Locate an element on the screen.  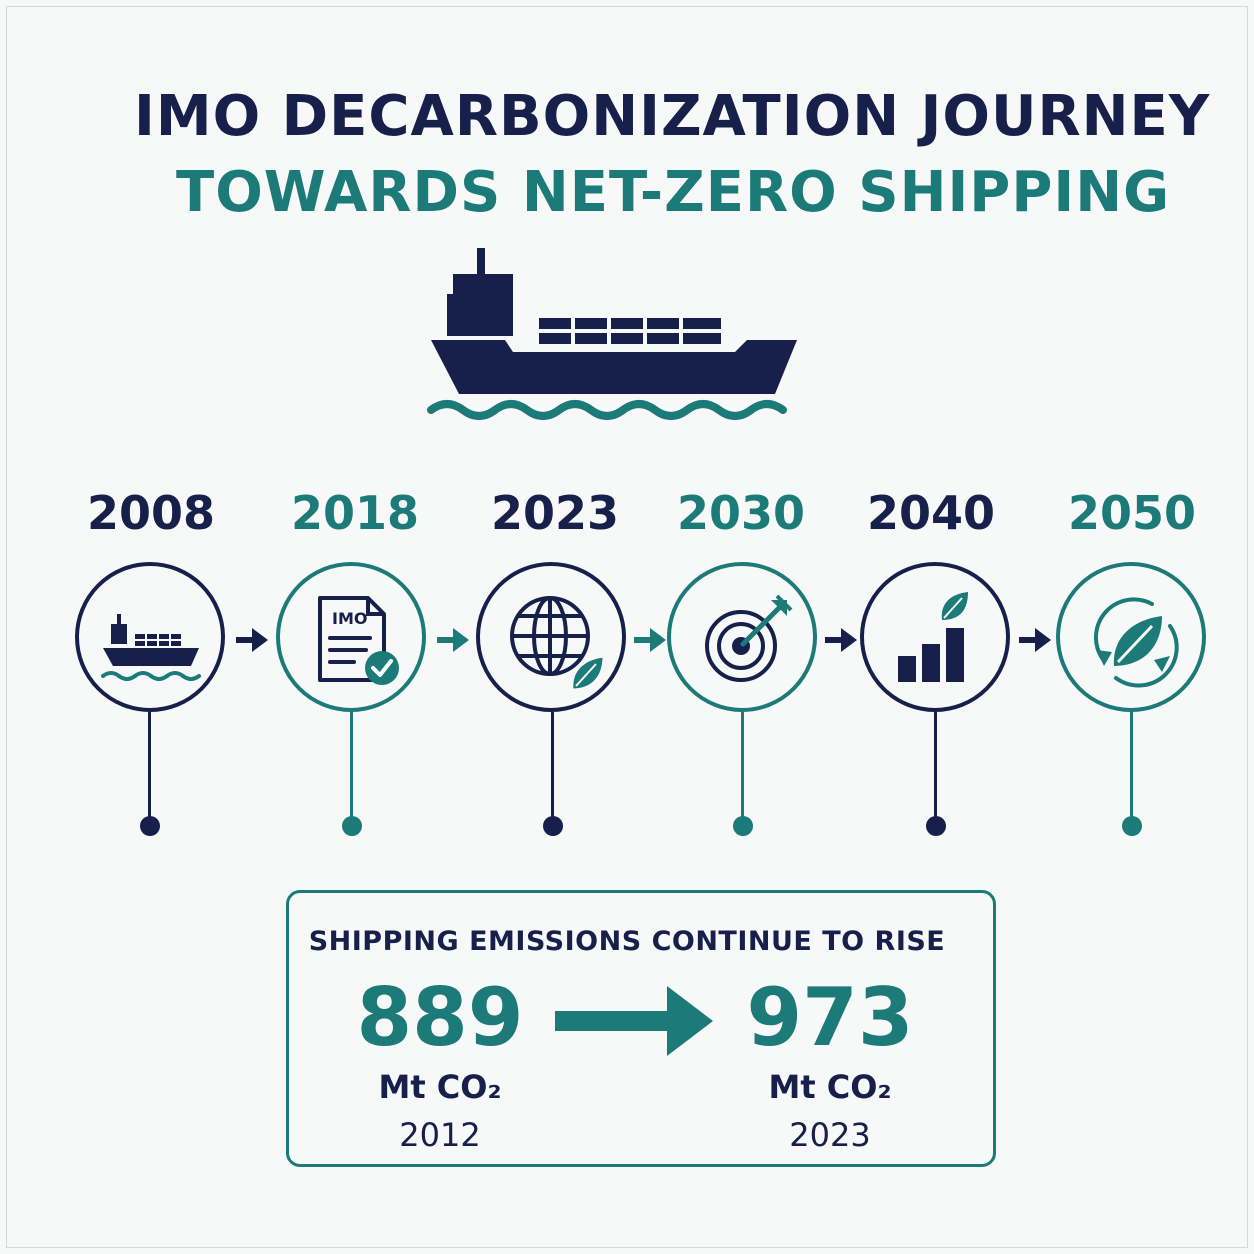
year-2040: 2040 is located at coordinates (931, 513).